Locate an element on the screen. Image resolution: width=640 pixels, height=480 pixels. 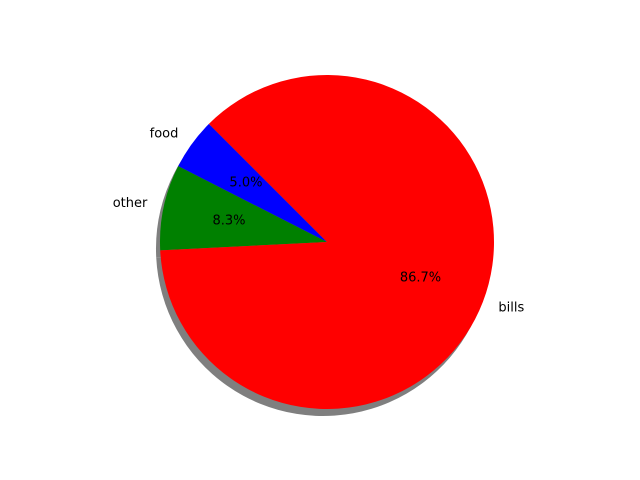
pie-slice-food is located at coordinates (252, 182).